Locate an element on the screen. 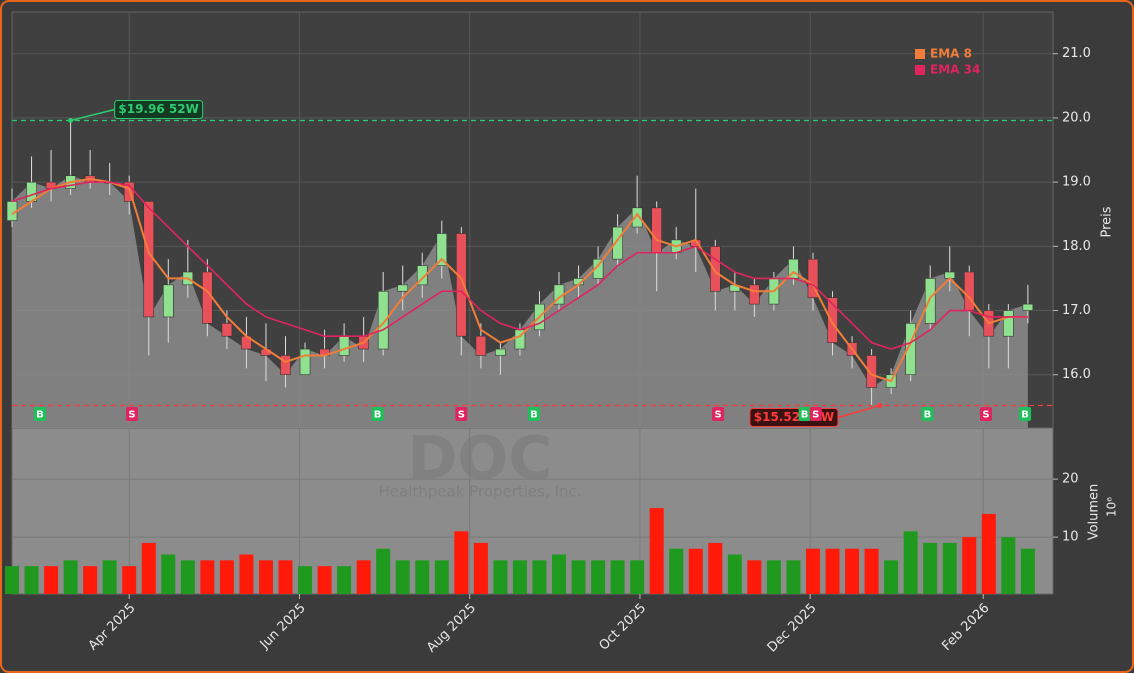 The height and width of the screenshot is (673, 1134). y-tick-label: 20 is located at coordinates (1070, 479).